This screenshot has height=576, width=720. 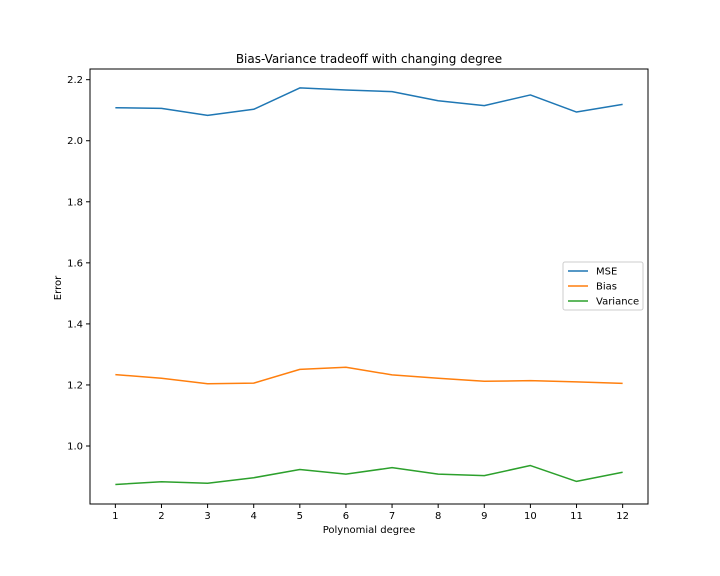 I want to click on x-tick-label: 7, so click(x=392, y=516).